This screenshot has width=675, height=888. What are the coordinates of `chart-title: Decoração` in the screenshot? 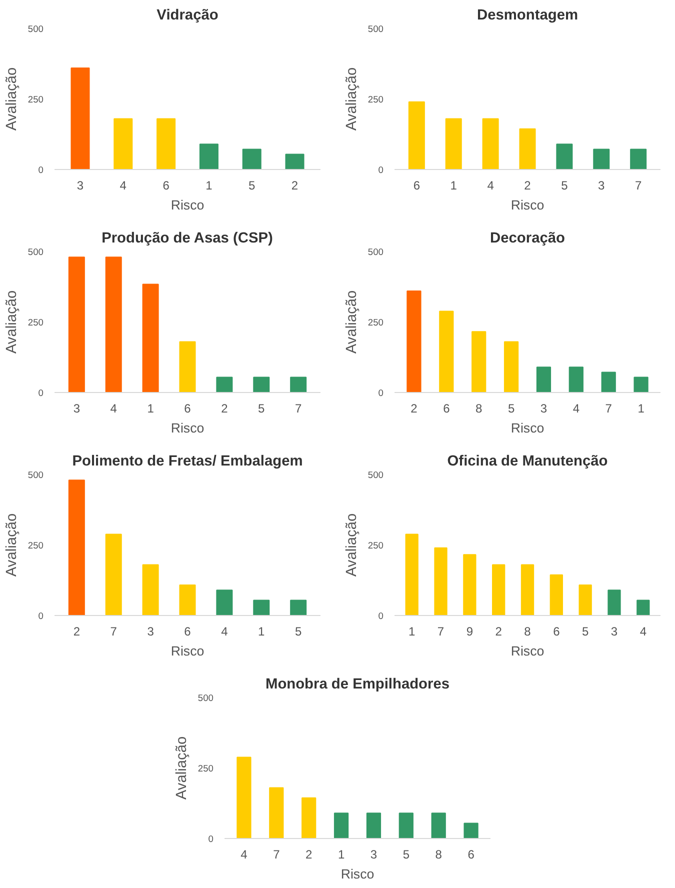 It's located at (528, 238).